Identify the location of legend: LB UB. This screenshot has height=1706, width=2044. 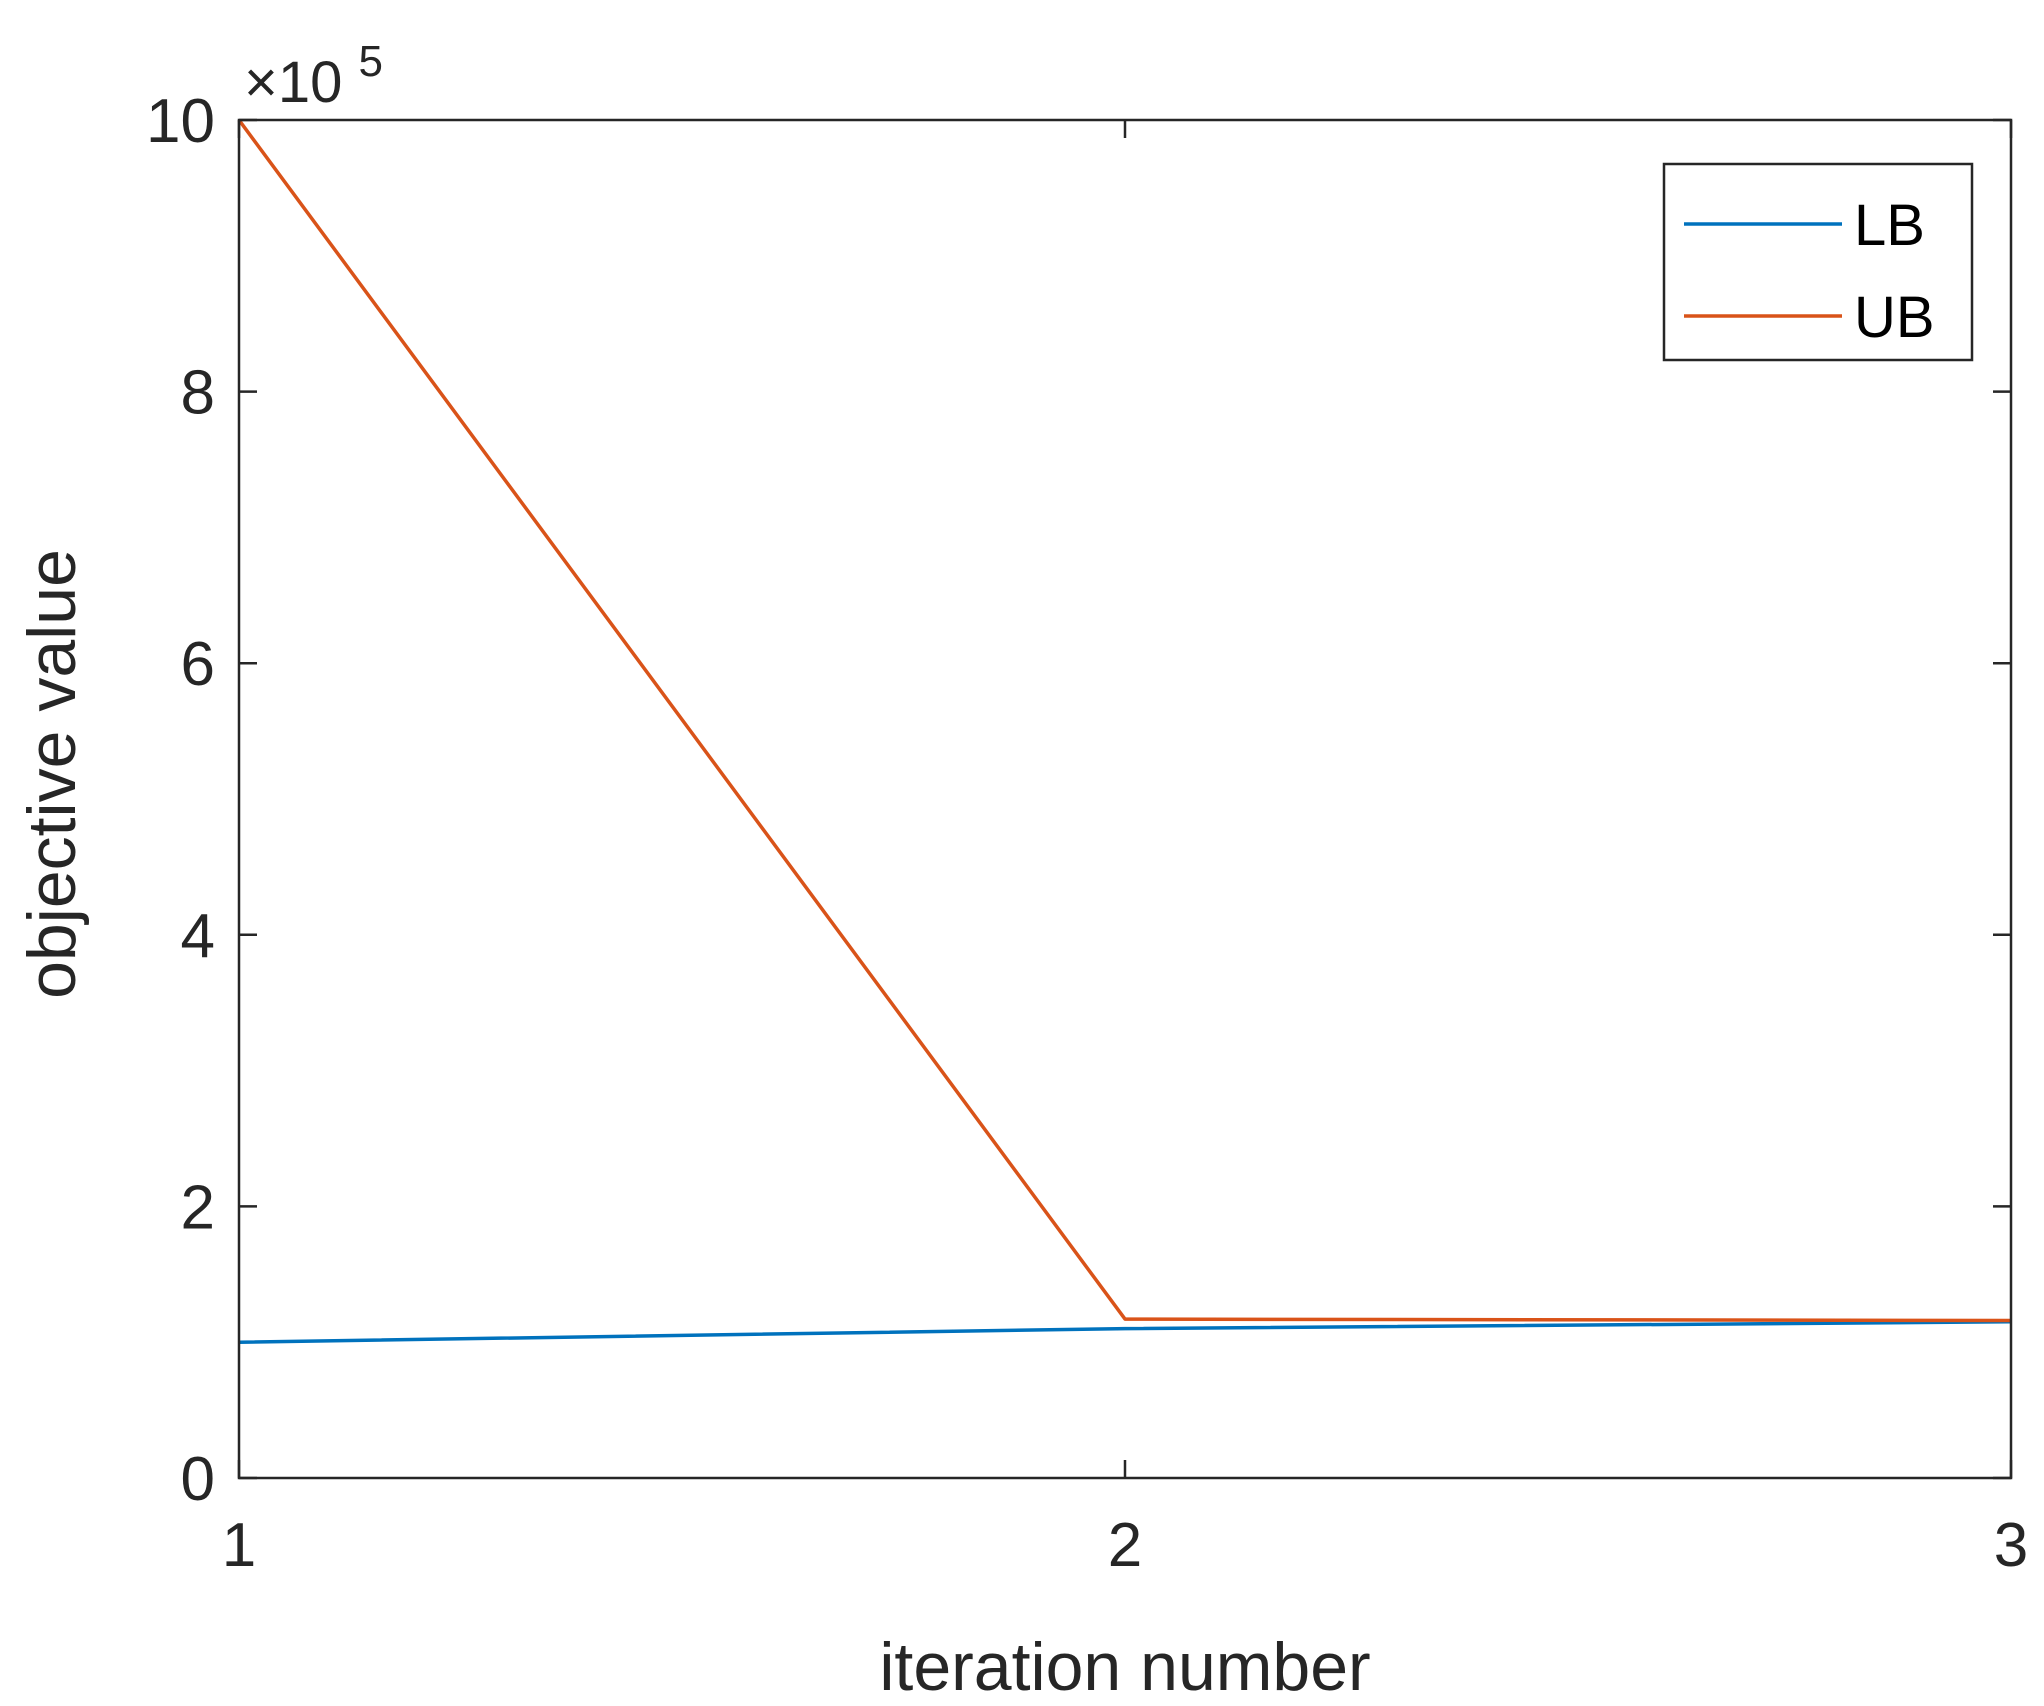
(1818, 262).